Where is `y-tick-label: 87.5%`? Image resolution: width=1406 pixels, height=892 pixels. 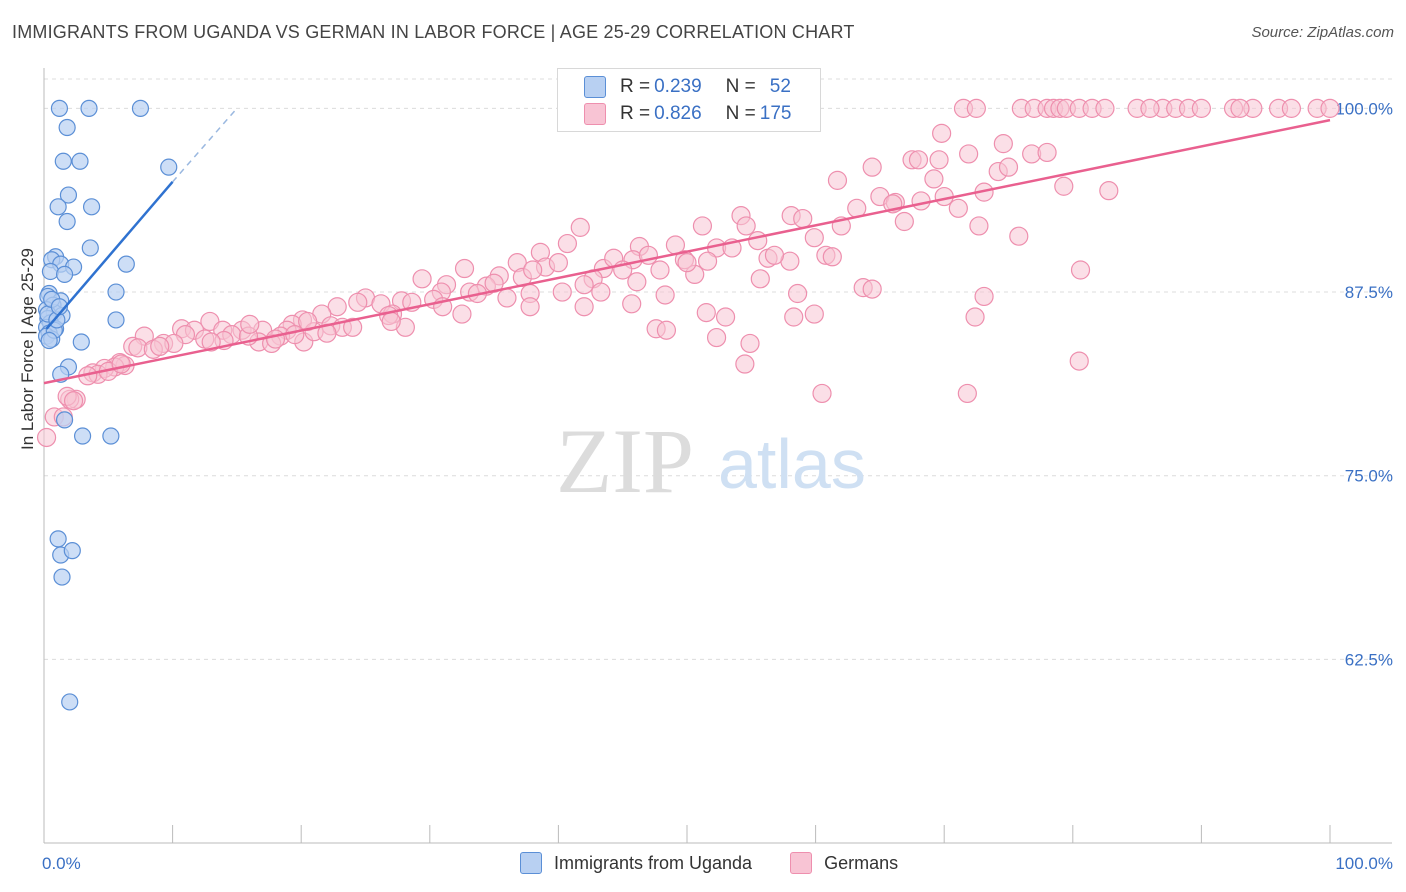 y-tick-label: 87.5% is located at coordinates (1369, 292).